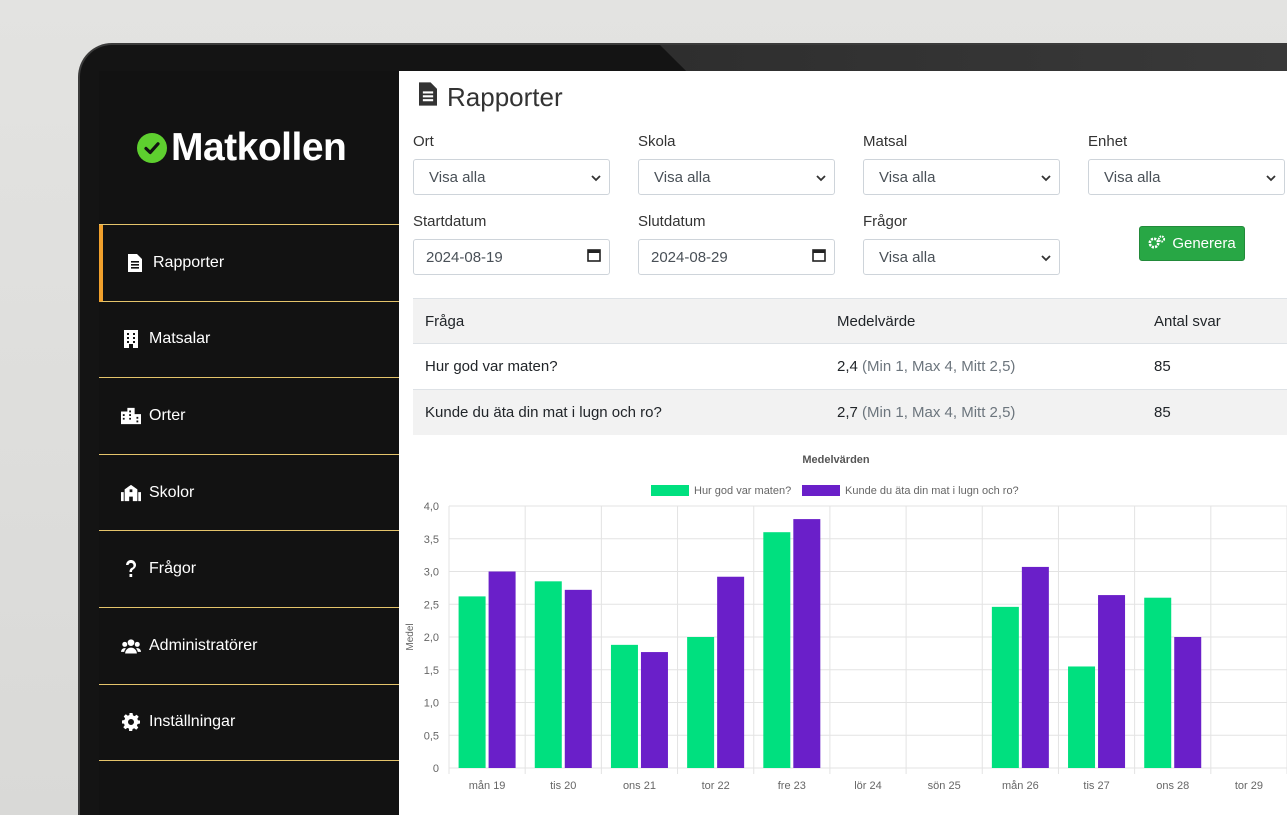  What do you see at coordinates (1249, 786) in the screenshot?
I see `x-tick-label: tor 29` at bounding box center [1249, 786].